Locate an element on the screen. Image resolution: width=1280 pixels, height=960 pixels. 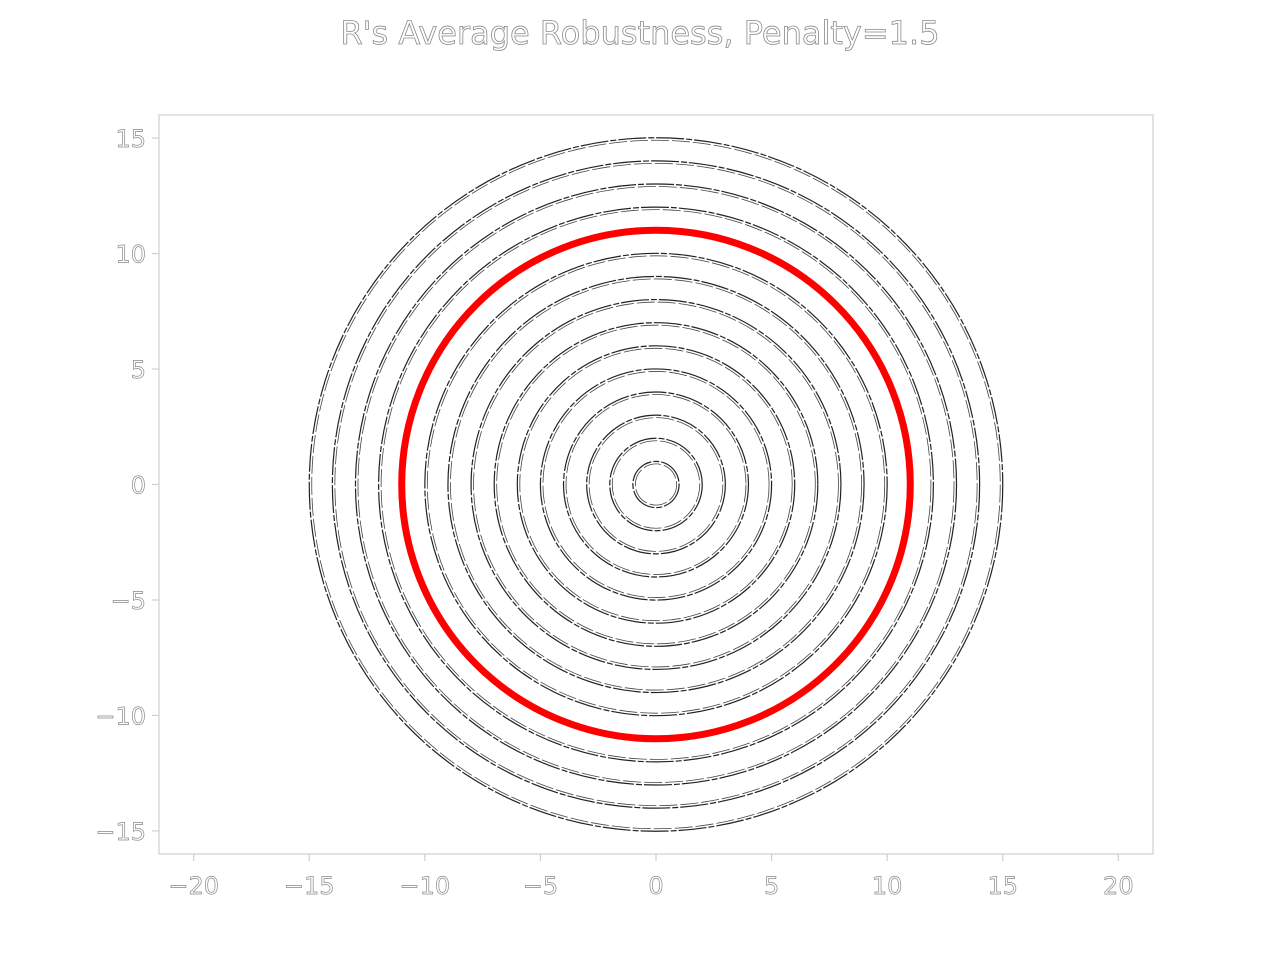
y-tick-label: −5 is located at coordinates (128, 601).